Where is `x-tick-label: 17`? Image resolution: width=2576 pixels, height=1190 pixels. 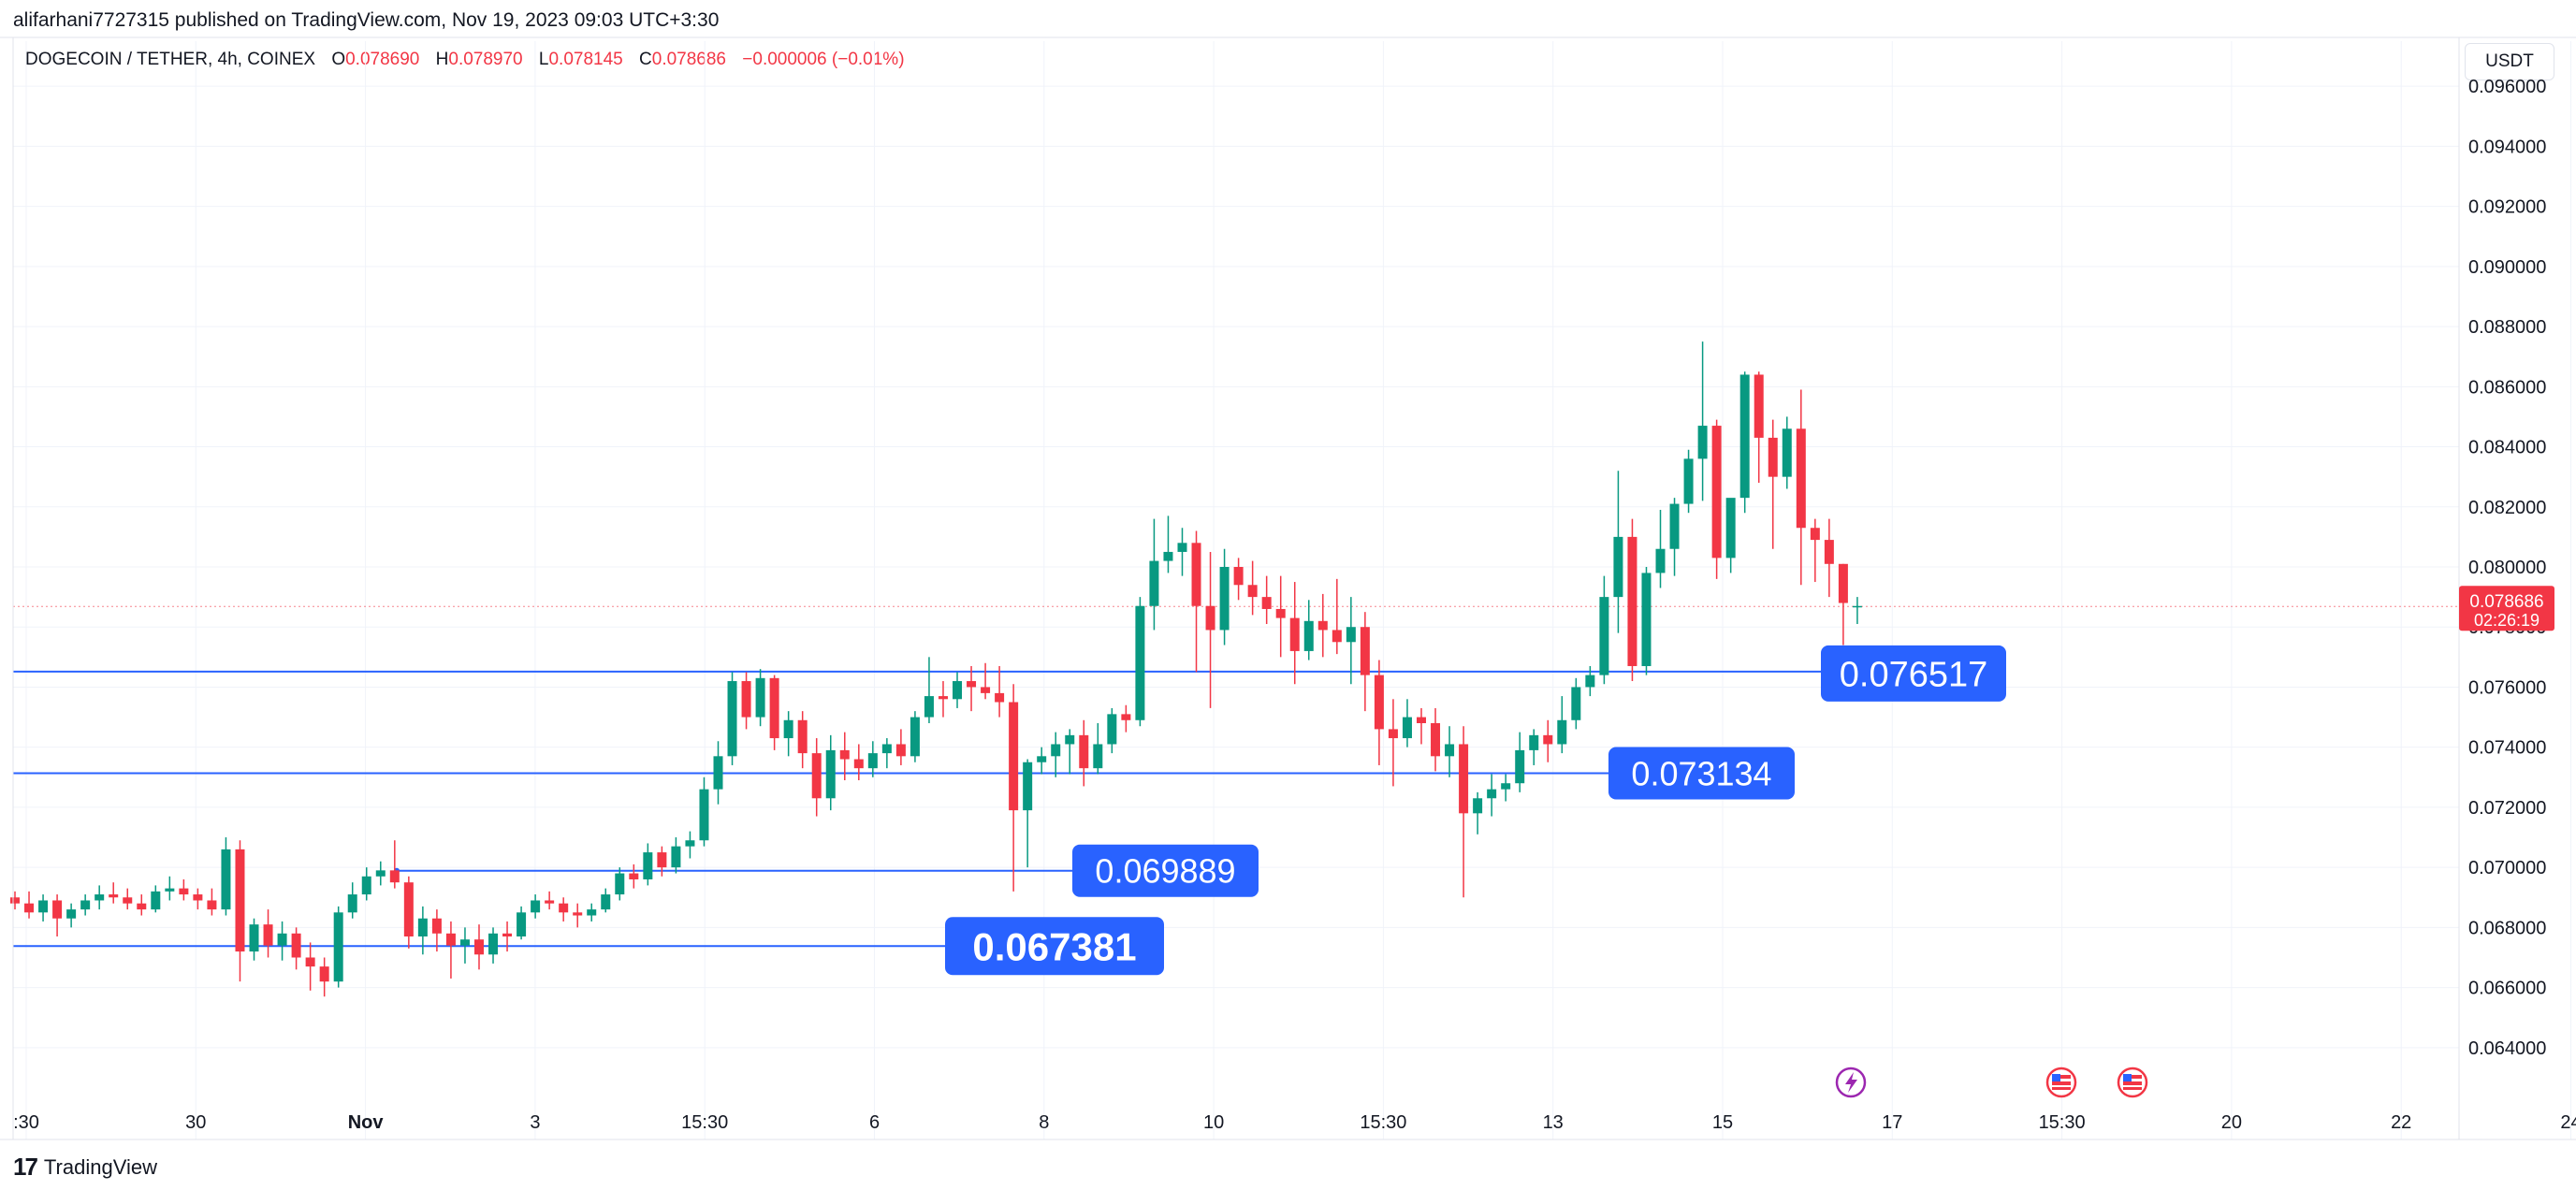 x-tick-label: 17 is located at coordinates (1892, 1122).